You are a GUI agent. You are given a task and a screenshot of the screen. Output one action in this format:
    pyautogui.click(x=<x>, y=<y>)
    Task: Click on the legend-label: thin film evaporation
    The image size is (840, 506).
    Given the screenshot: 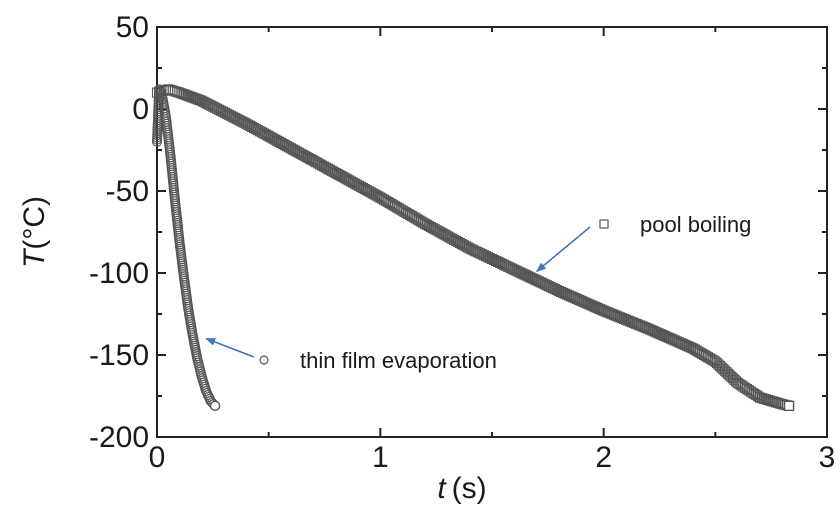 What is the action you would take?
    pyautogui.click(x=398, y=360)
    